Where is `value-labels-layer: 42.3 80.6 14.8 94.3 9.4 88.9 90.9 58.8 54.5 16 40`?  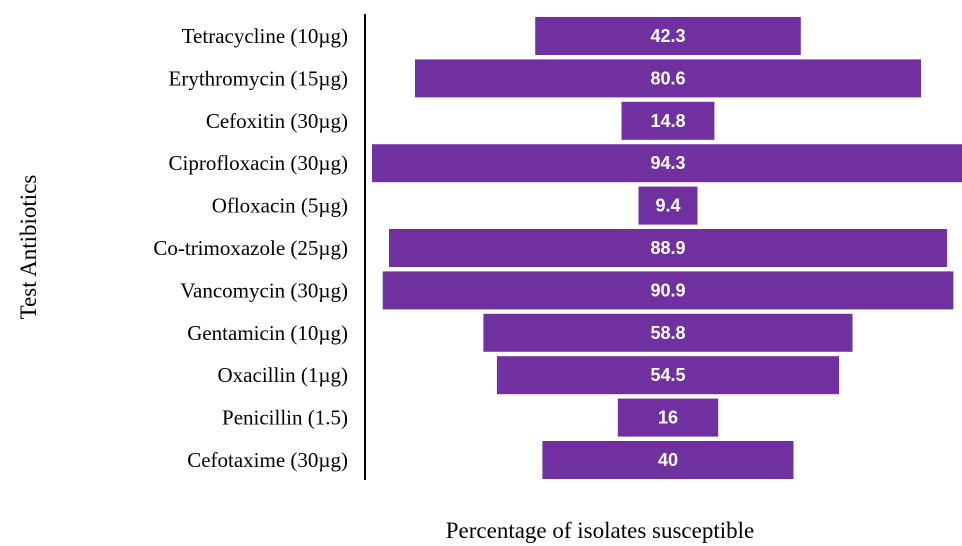 value-labels-layer: 42.3 80.6 14.8 94.3 9.4 88.9 90.9 58.8 54.5 16 40 is located at coordinates (667, 248).